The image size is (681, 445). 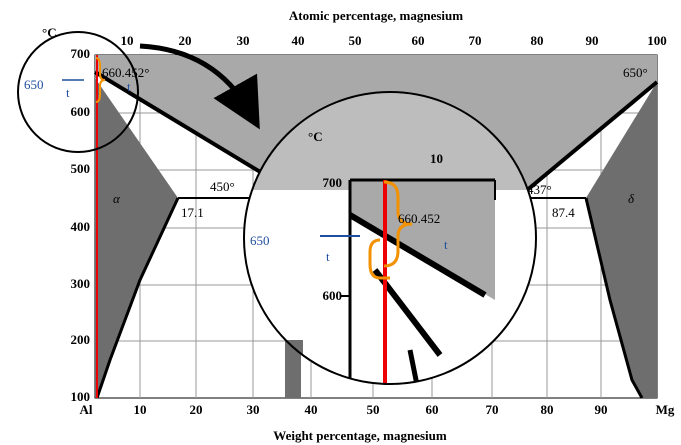 I want to click on top-tick-label: 20, so click(x=185, y=40).